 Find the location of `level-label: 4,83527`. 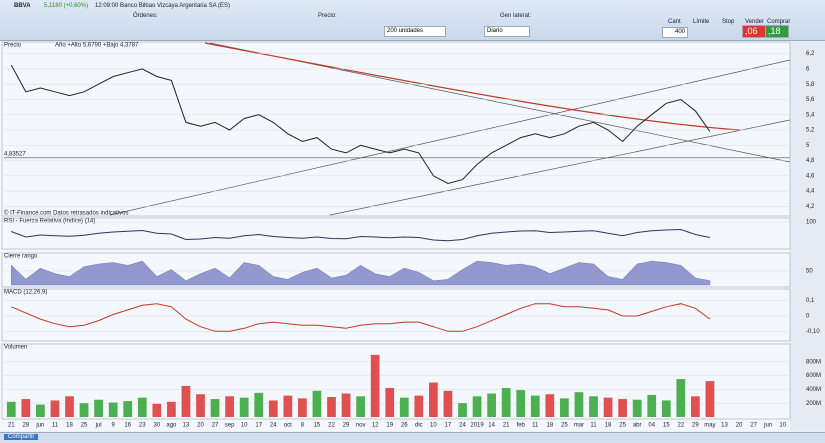

level-label: 4,83527 is located at coordinates (15, 154).